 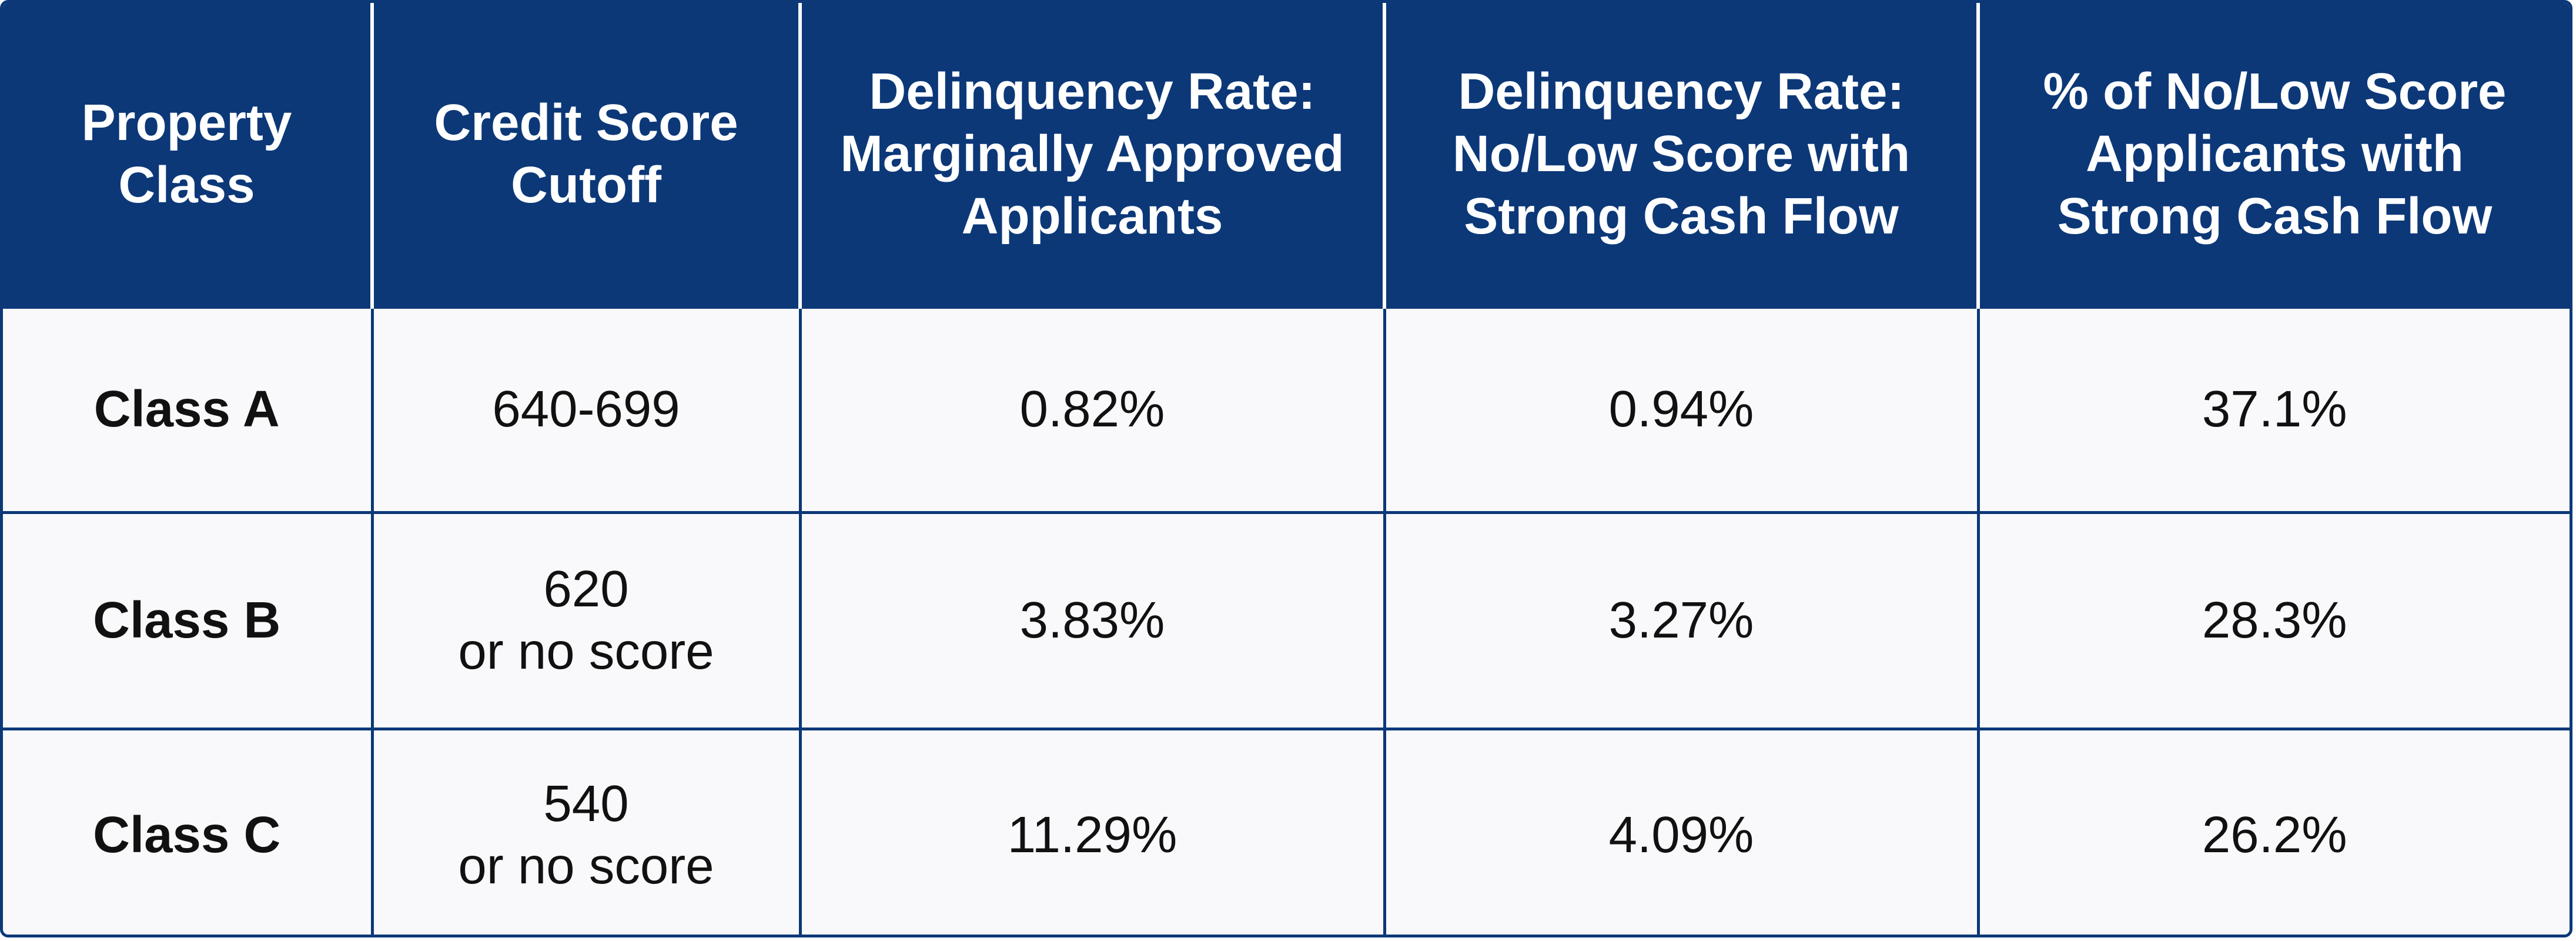 What do you see at coordinates (585, 619) in the screenshot?
I see `cell-credit-score-cutoff: 620 or no score` at bounding box center [585, 619].